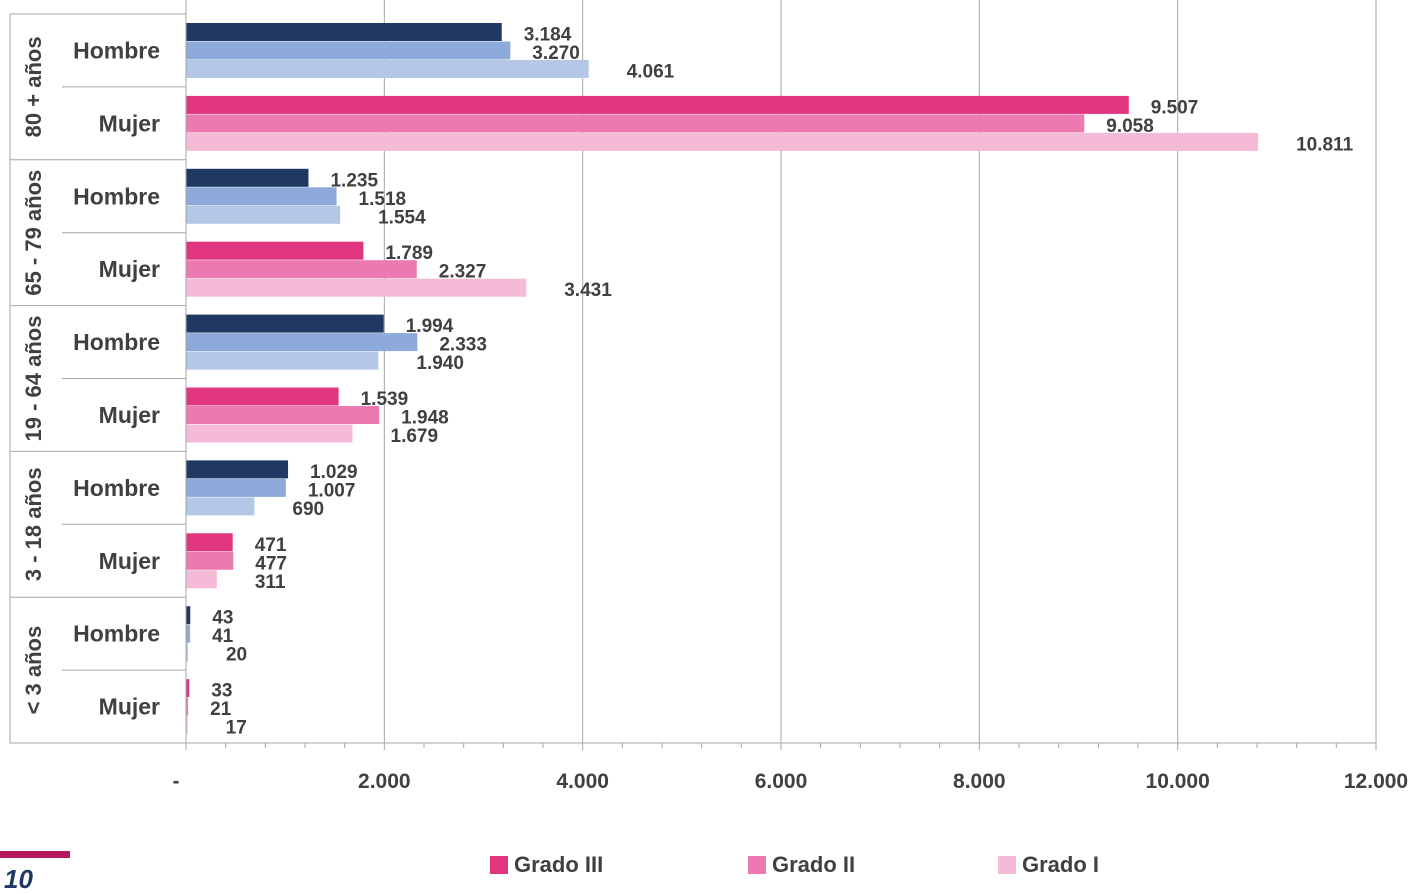 Image resolution: width=1409 pixels, height=894 pixels. What do you see at coordinates (18, 879) in the screenshot?
I see `page-number: 10` at bounding box center [18, 879].